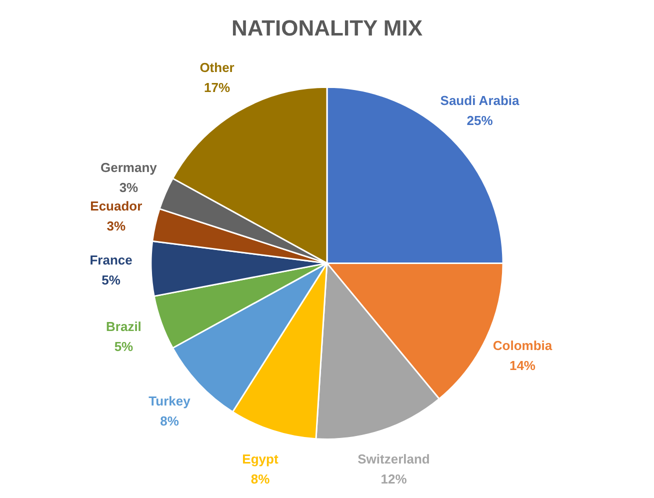 The height and width of the screenshot is (498, 654). I want to click on data-label: 14%, so click(522, 365).